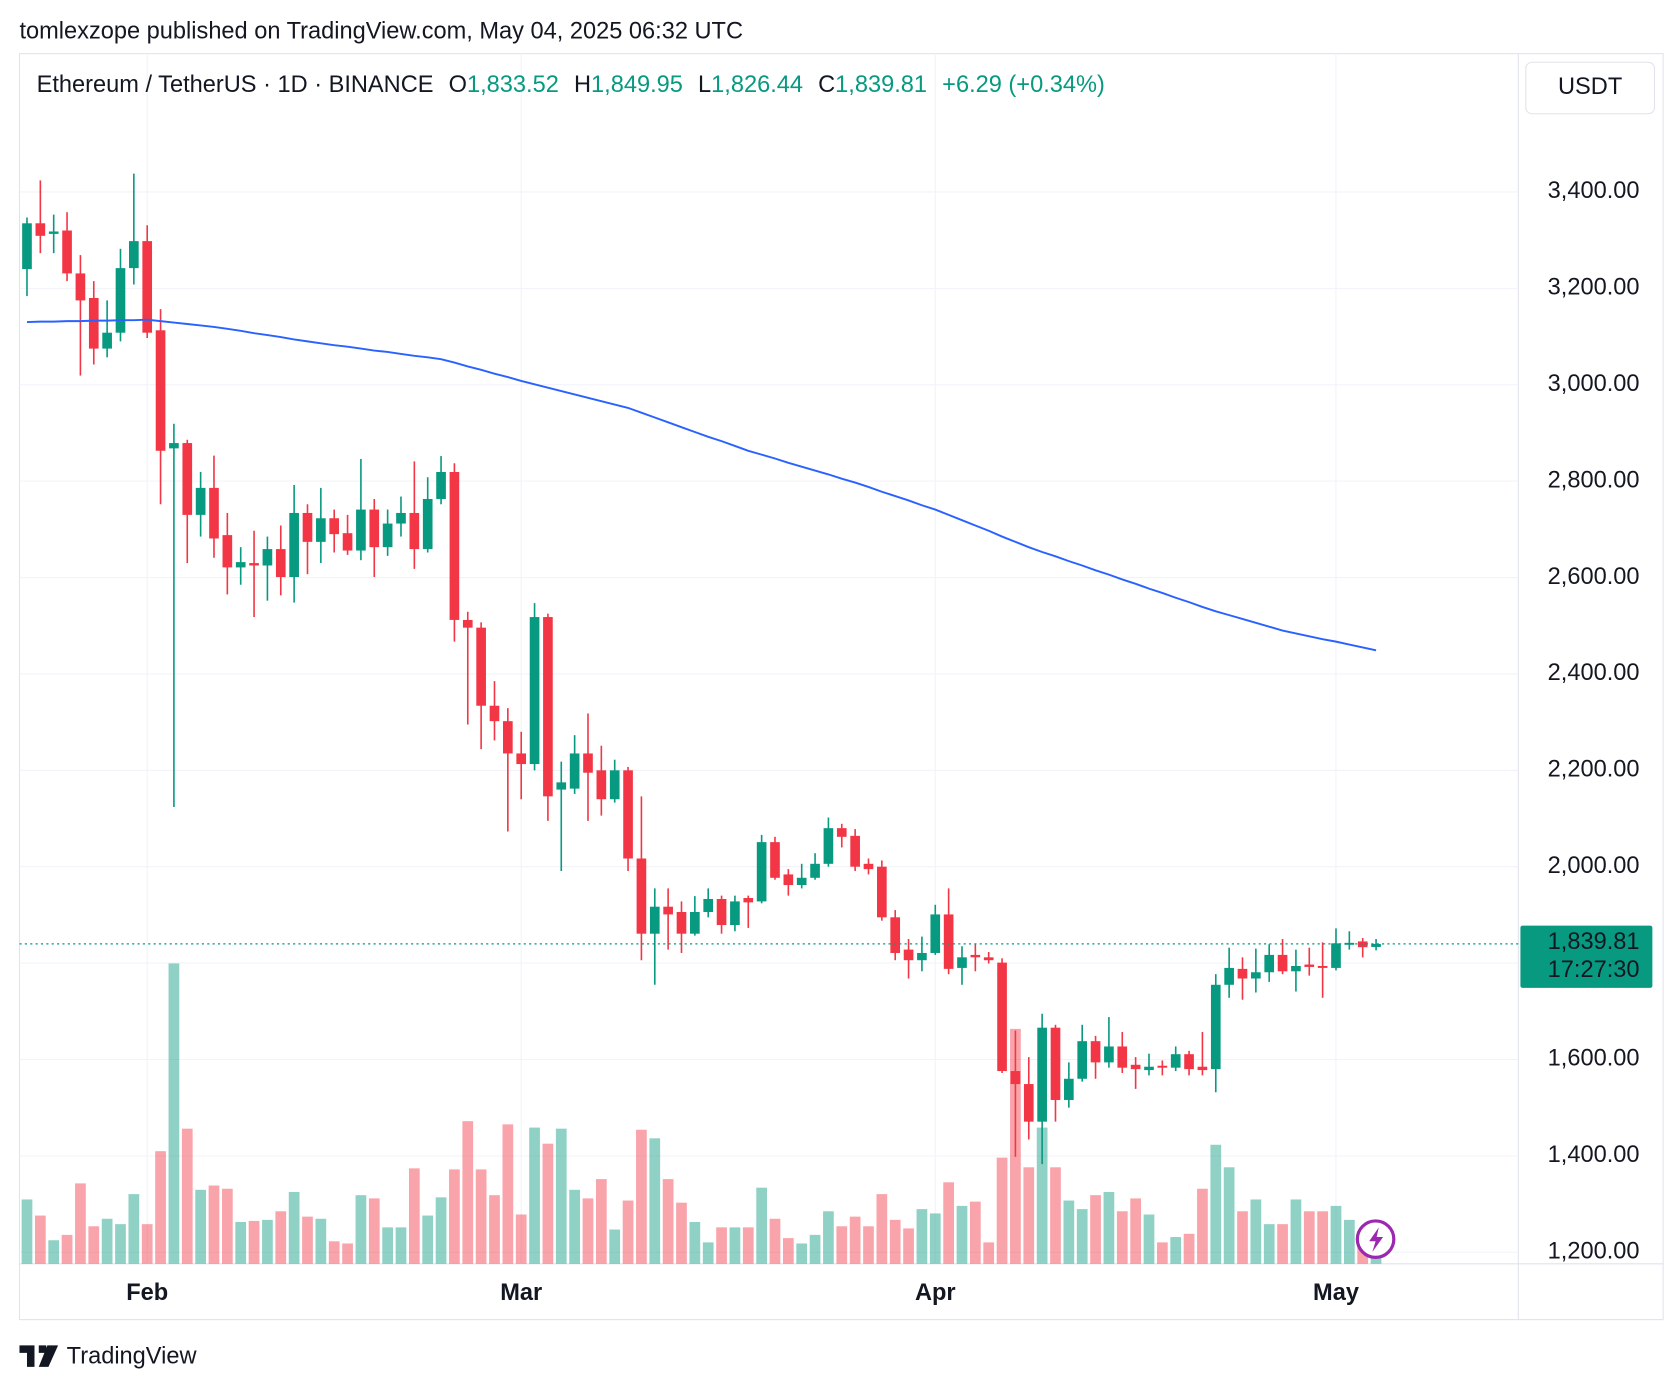 The width and height of the screenshot is (1674, 1384). What do you see at coordinates (1594, 942) in the screenshot?
I see `last-price-label: 1,839.81` at bounding box center [1594, 942].